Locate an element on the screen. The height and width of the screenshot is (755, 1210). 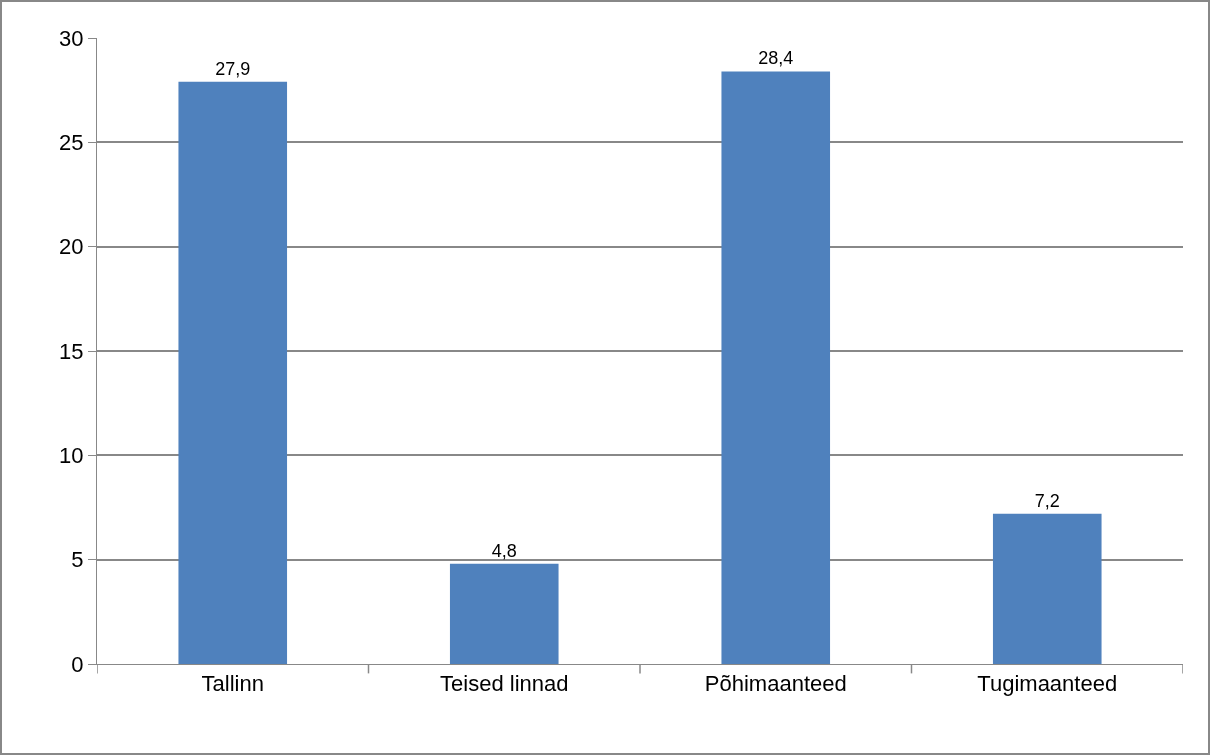
x-tick-label: Teised linnad is located at coordinates (504, 684).